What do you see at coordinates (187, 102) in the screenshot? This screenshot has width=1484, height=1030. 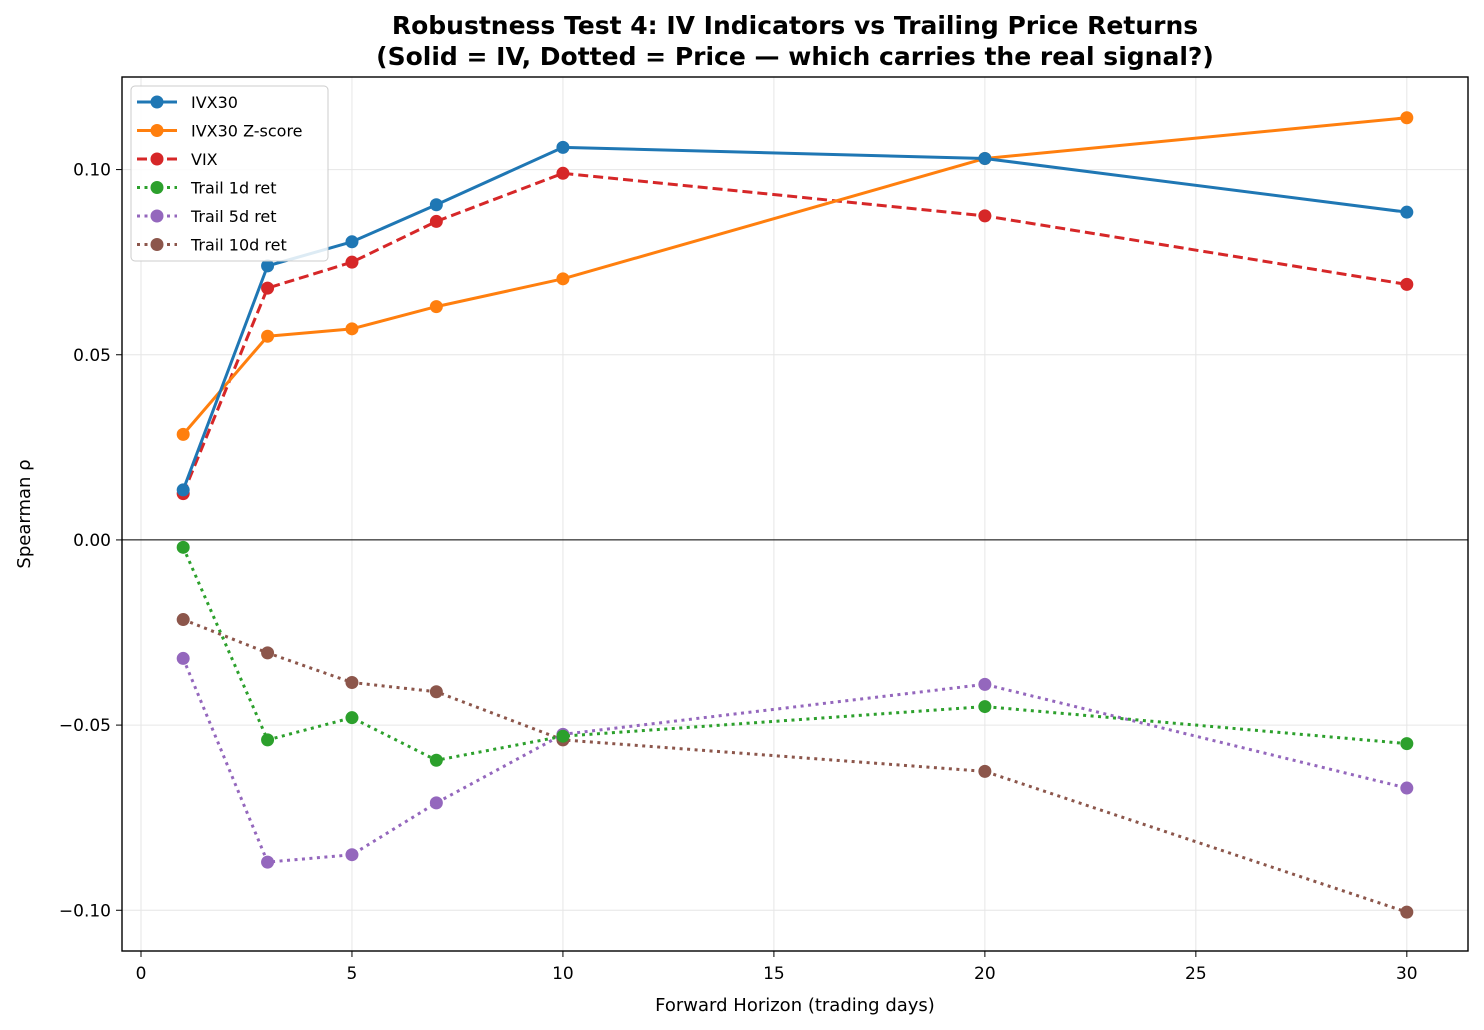 I see `legend-item: IVX30` at bounding box center [187, 102].